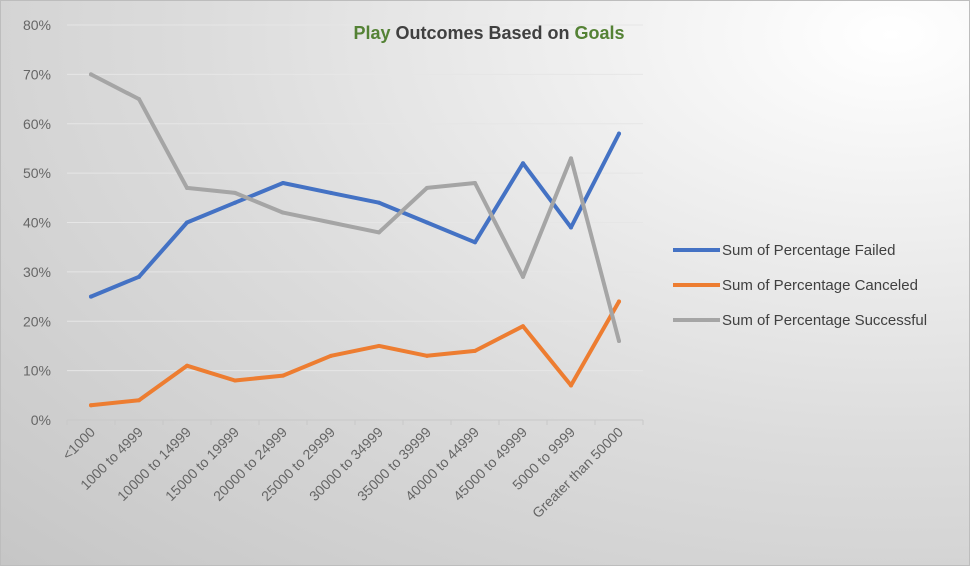  Describe the element at coordinates (37, 321) in the screenshot. I see `y-tick-label: 20%` at that location.